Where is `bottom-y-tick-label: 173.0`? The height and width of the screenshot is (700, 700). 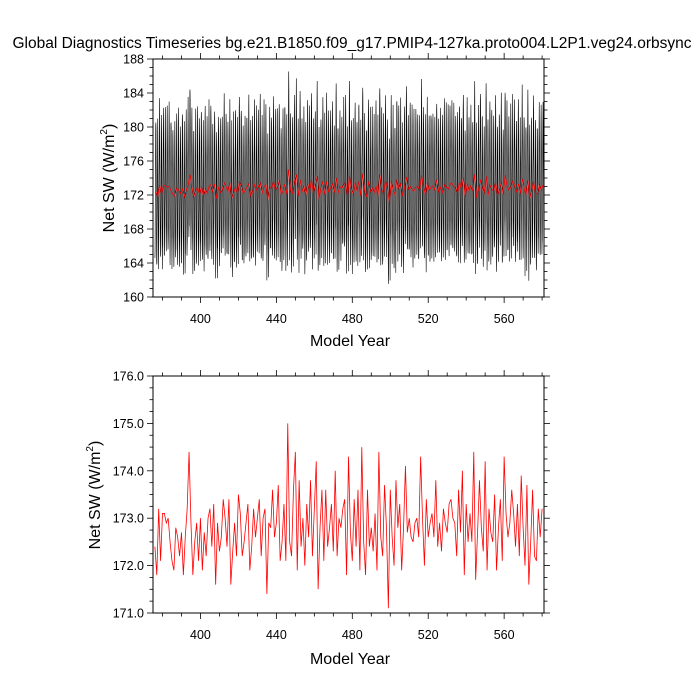
bottom-y-tick-label: 173.0 is located at coordinates (128, 519).